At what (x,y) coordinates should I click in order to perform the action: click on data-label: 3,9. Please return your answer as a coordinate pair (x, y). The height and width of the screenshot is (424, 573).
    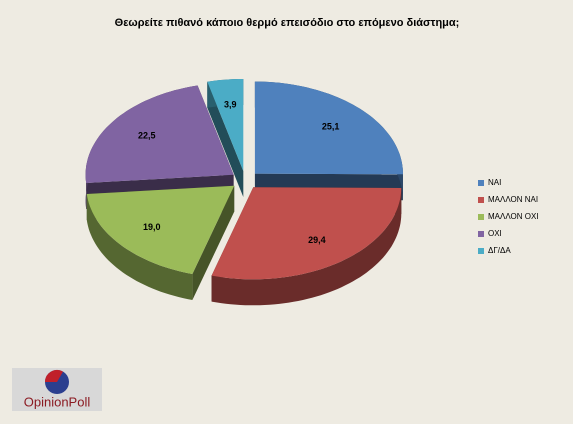
    Looking at the image, I should click on (230, 105).